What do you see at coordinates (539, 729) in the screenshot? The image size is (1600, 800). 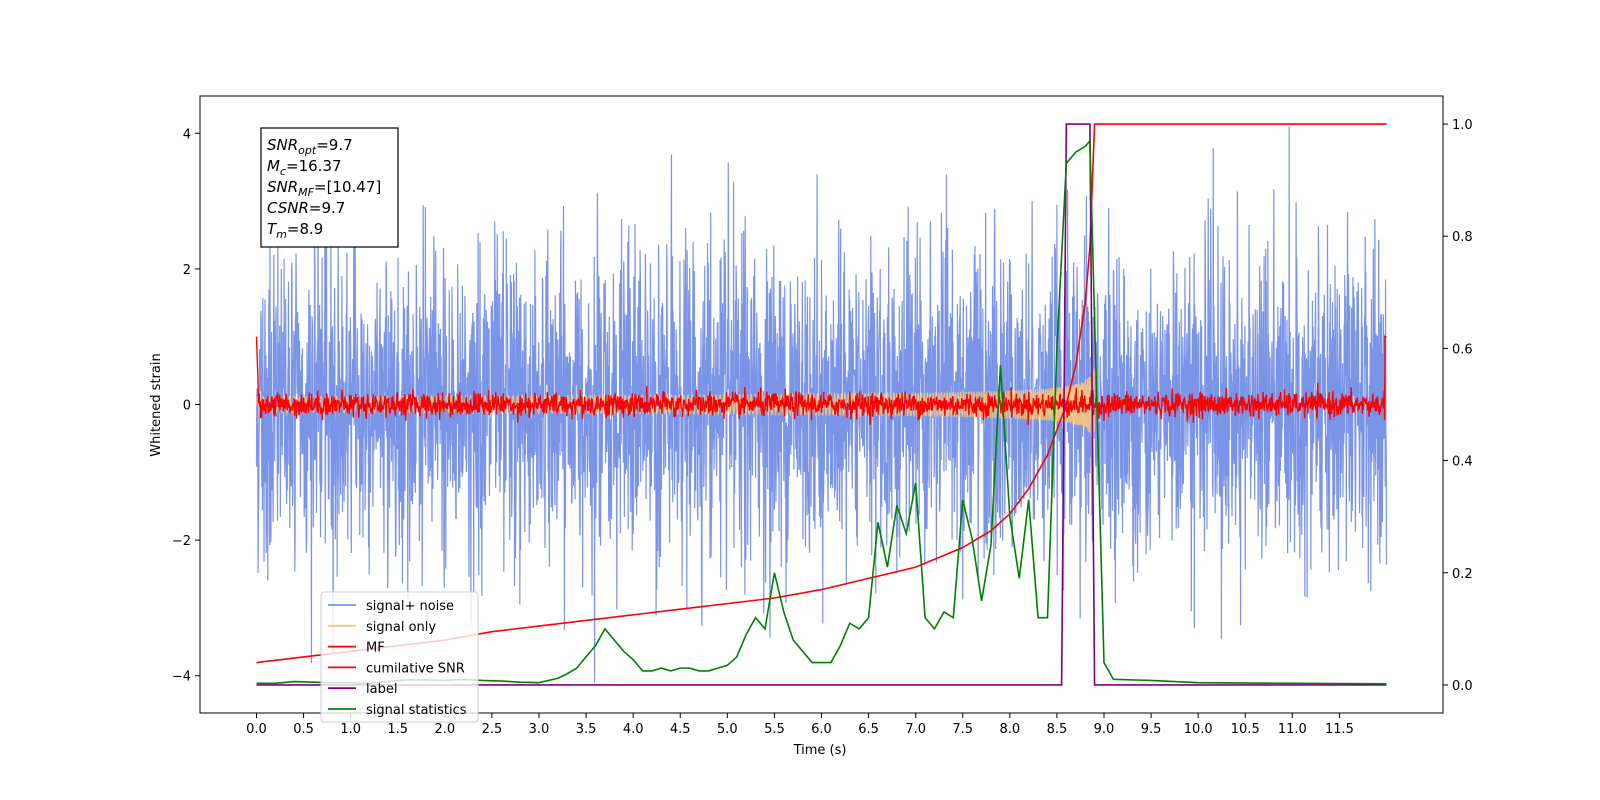 I see `x-tick-label: 3.0` at bounding box center [539, 729].